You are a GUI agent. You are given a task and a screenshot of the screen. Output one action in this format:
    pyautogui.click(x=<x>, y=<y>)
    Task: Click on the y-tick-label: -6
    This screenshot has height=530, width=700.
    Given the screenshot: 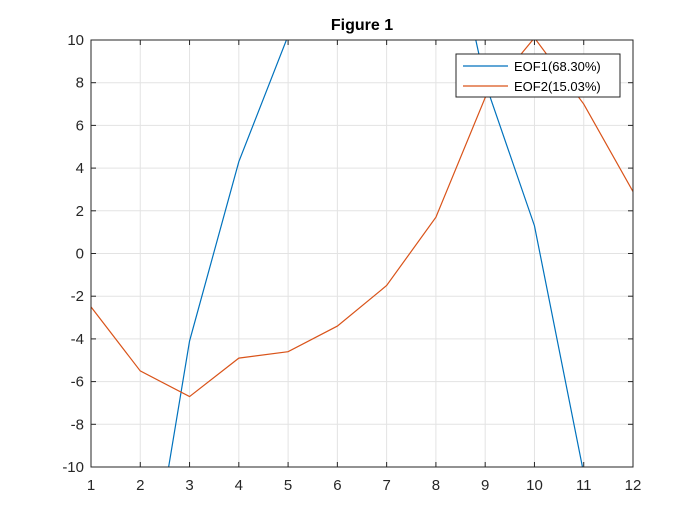 What is the action you would take?
    pyautogui.click(x=77, y=382)
    